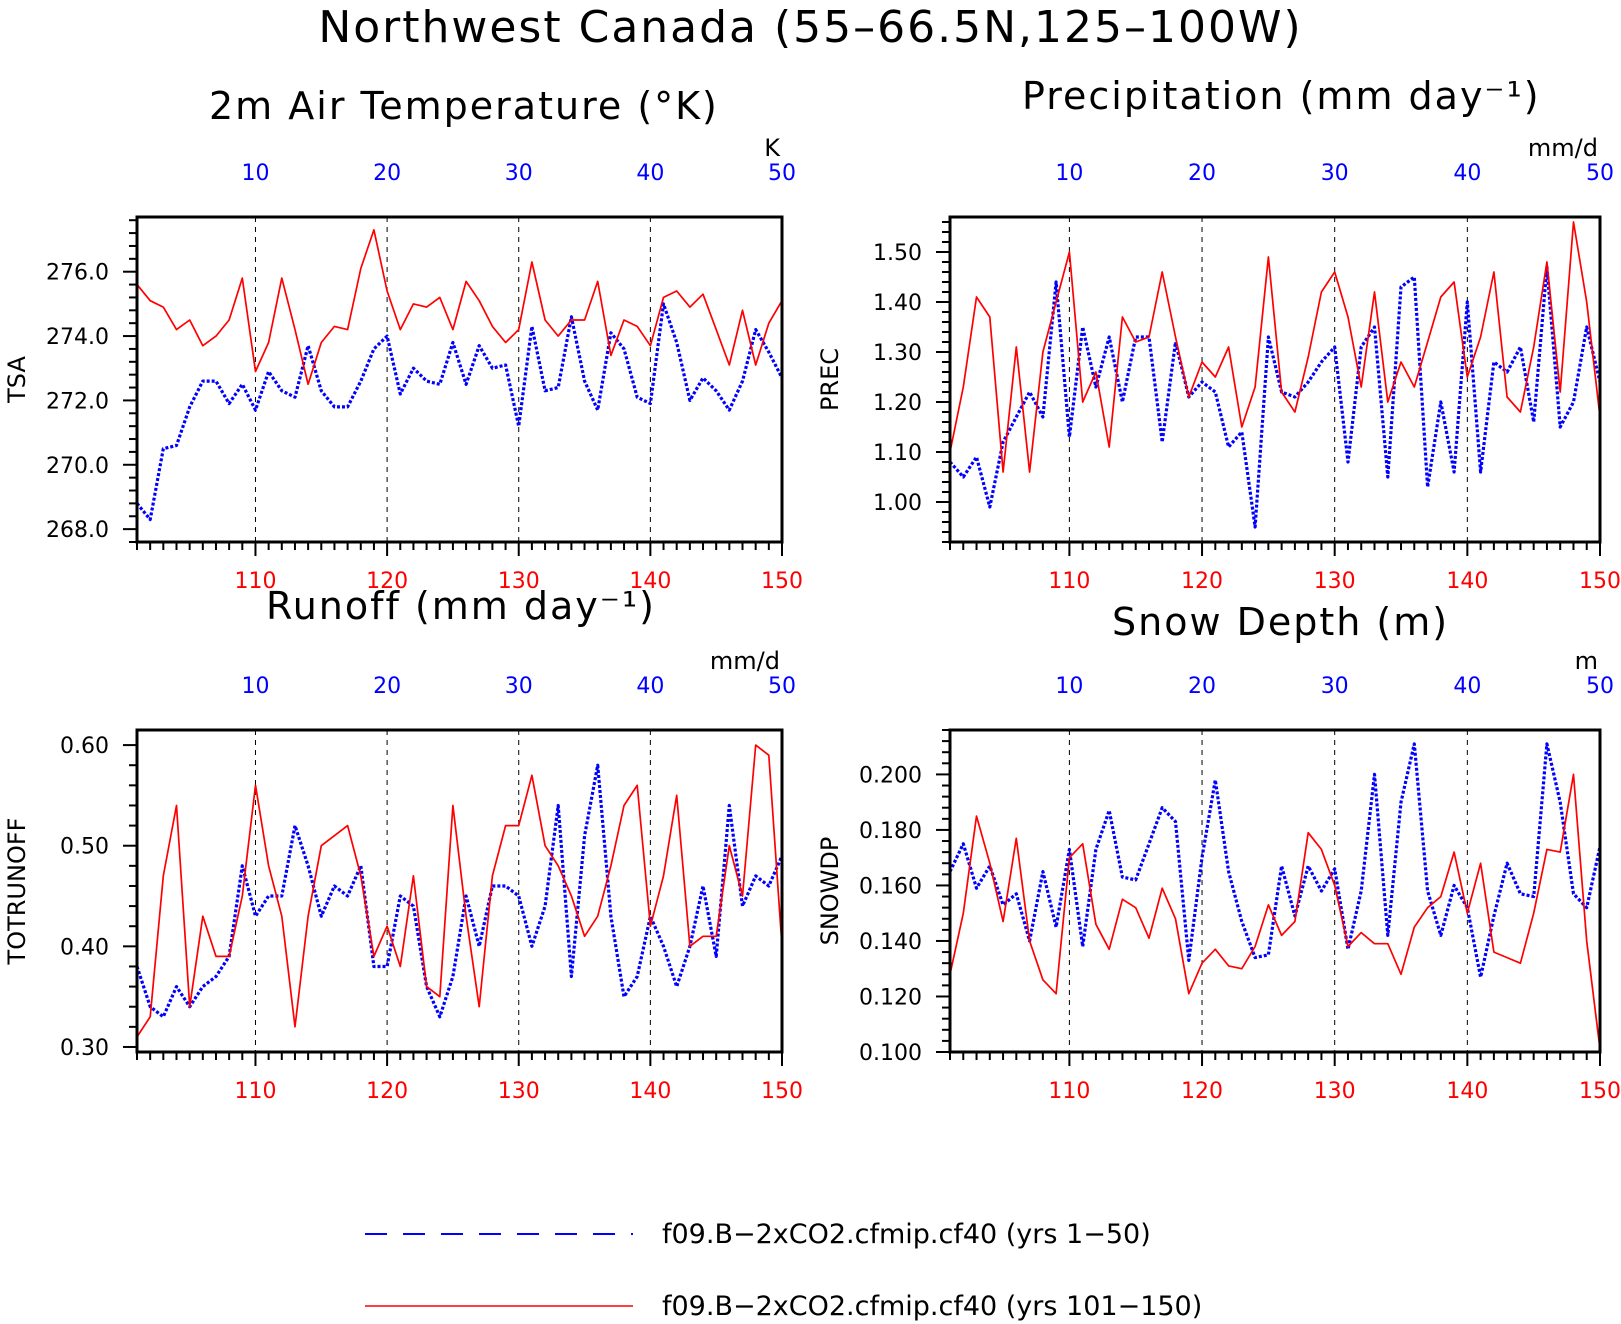 This screenshot has height=1324, width=1621. What do you see at coordinates (650, 1091) in the screenshot?
I see `totrunoff-bottom-tick-label: 140` at bounding box center [650, 1091].